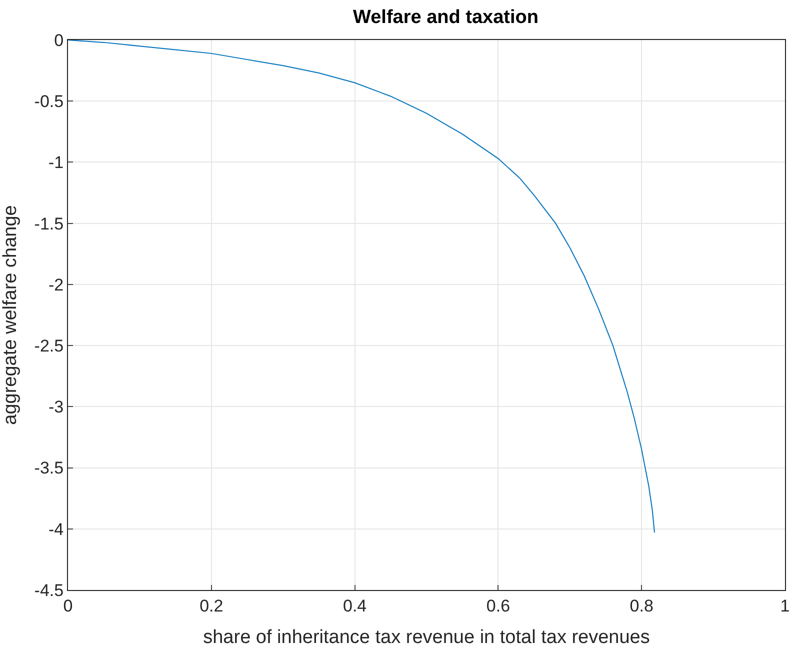 The height and width of the screenshot is (656, 796). Describe the element at coordinates (56, 407) in the screenshot. I see `y-tick-label: -3` at that location.